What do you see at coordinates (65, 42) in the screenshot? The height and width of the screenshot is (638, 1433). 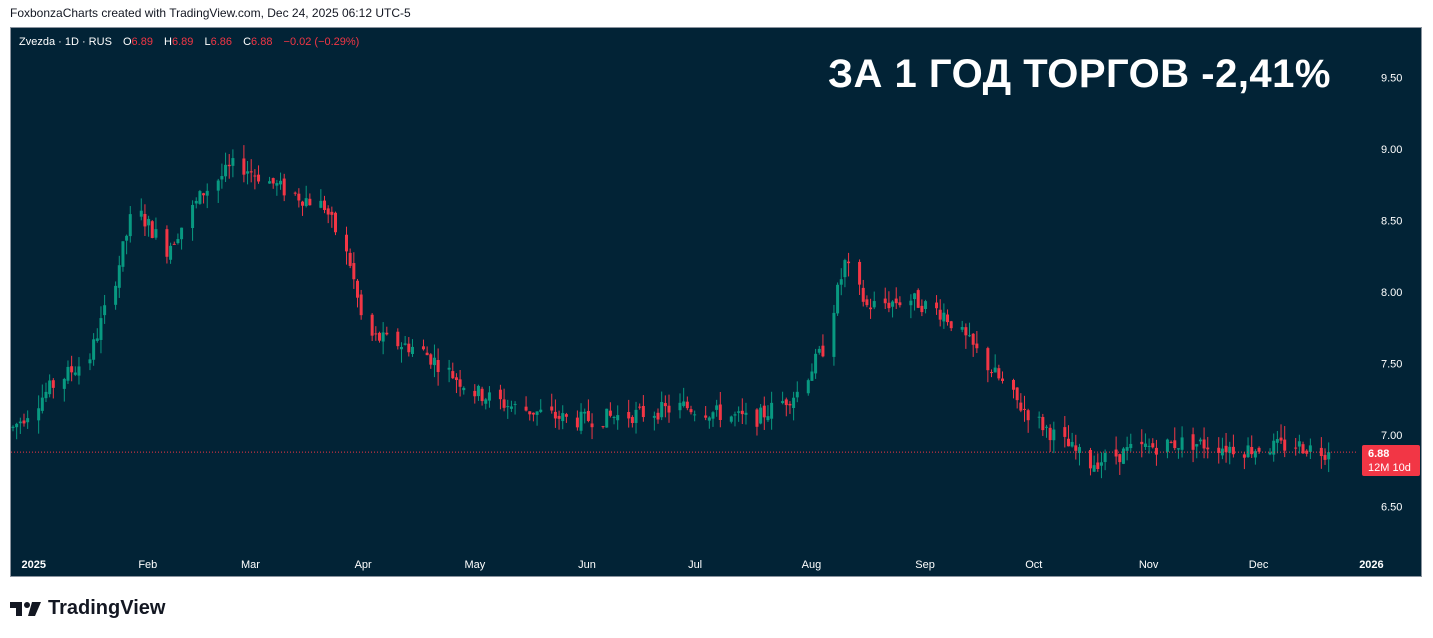 I see `symbol-name: Zvezda · 1D · RUS` at bounding box center [65, 42].